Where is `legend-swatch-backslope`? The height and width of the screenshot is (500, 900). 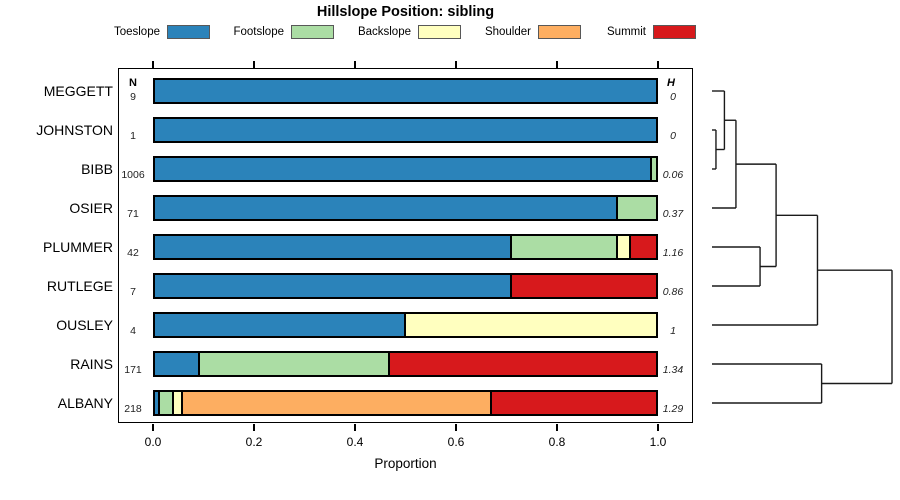
legend-swatch-backslope is located at coordinates (439, 32).